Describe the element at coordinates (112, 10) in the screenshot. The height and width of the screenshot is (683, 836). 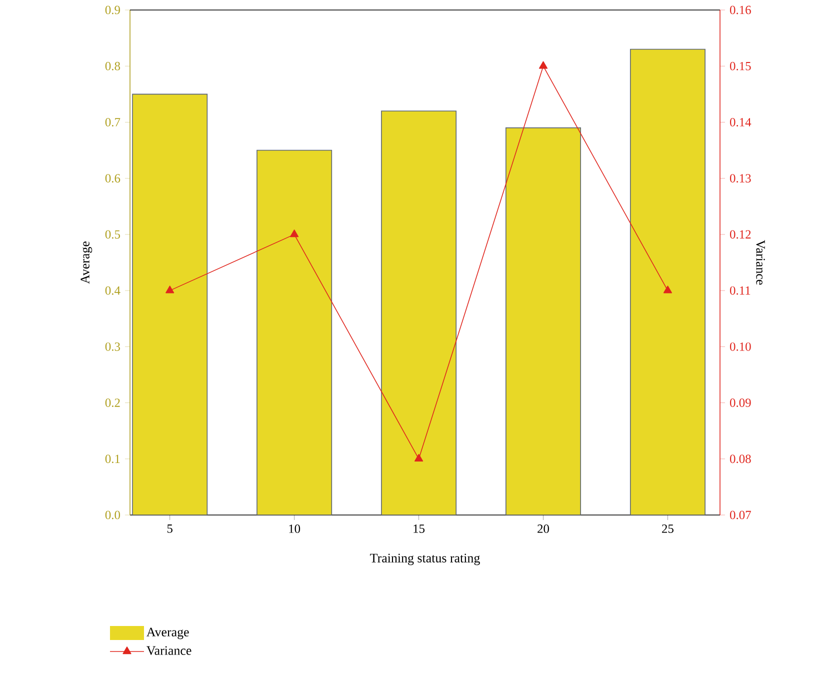
I see `y-tick-label: 0.9` at that location.